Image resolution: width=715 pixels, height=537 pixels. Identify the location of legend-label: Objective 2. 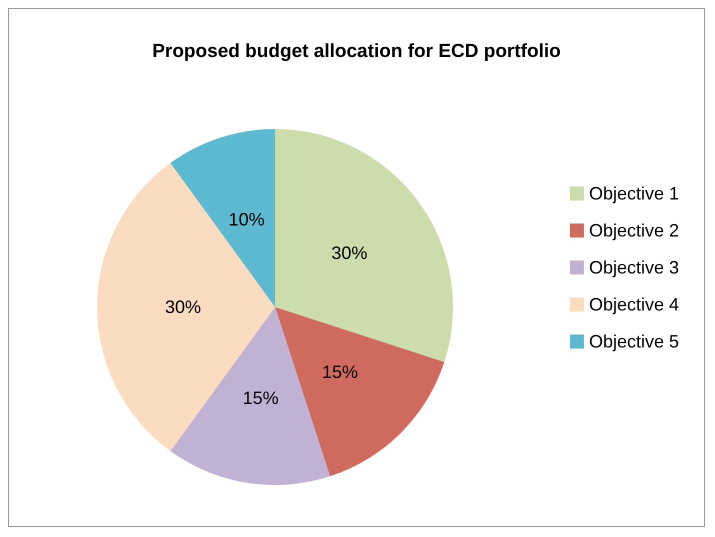
(634, 230).